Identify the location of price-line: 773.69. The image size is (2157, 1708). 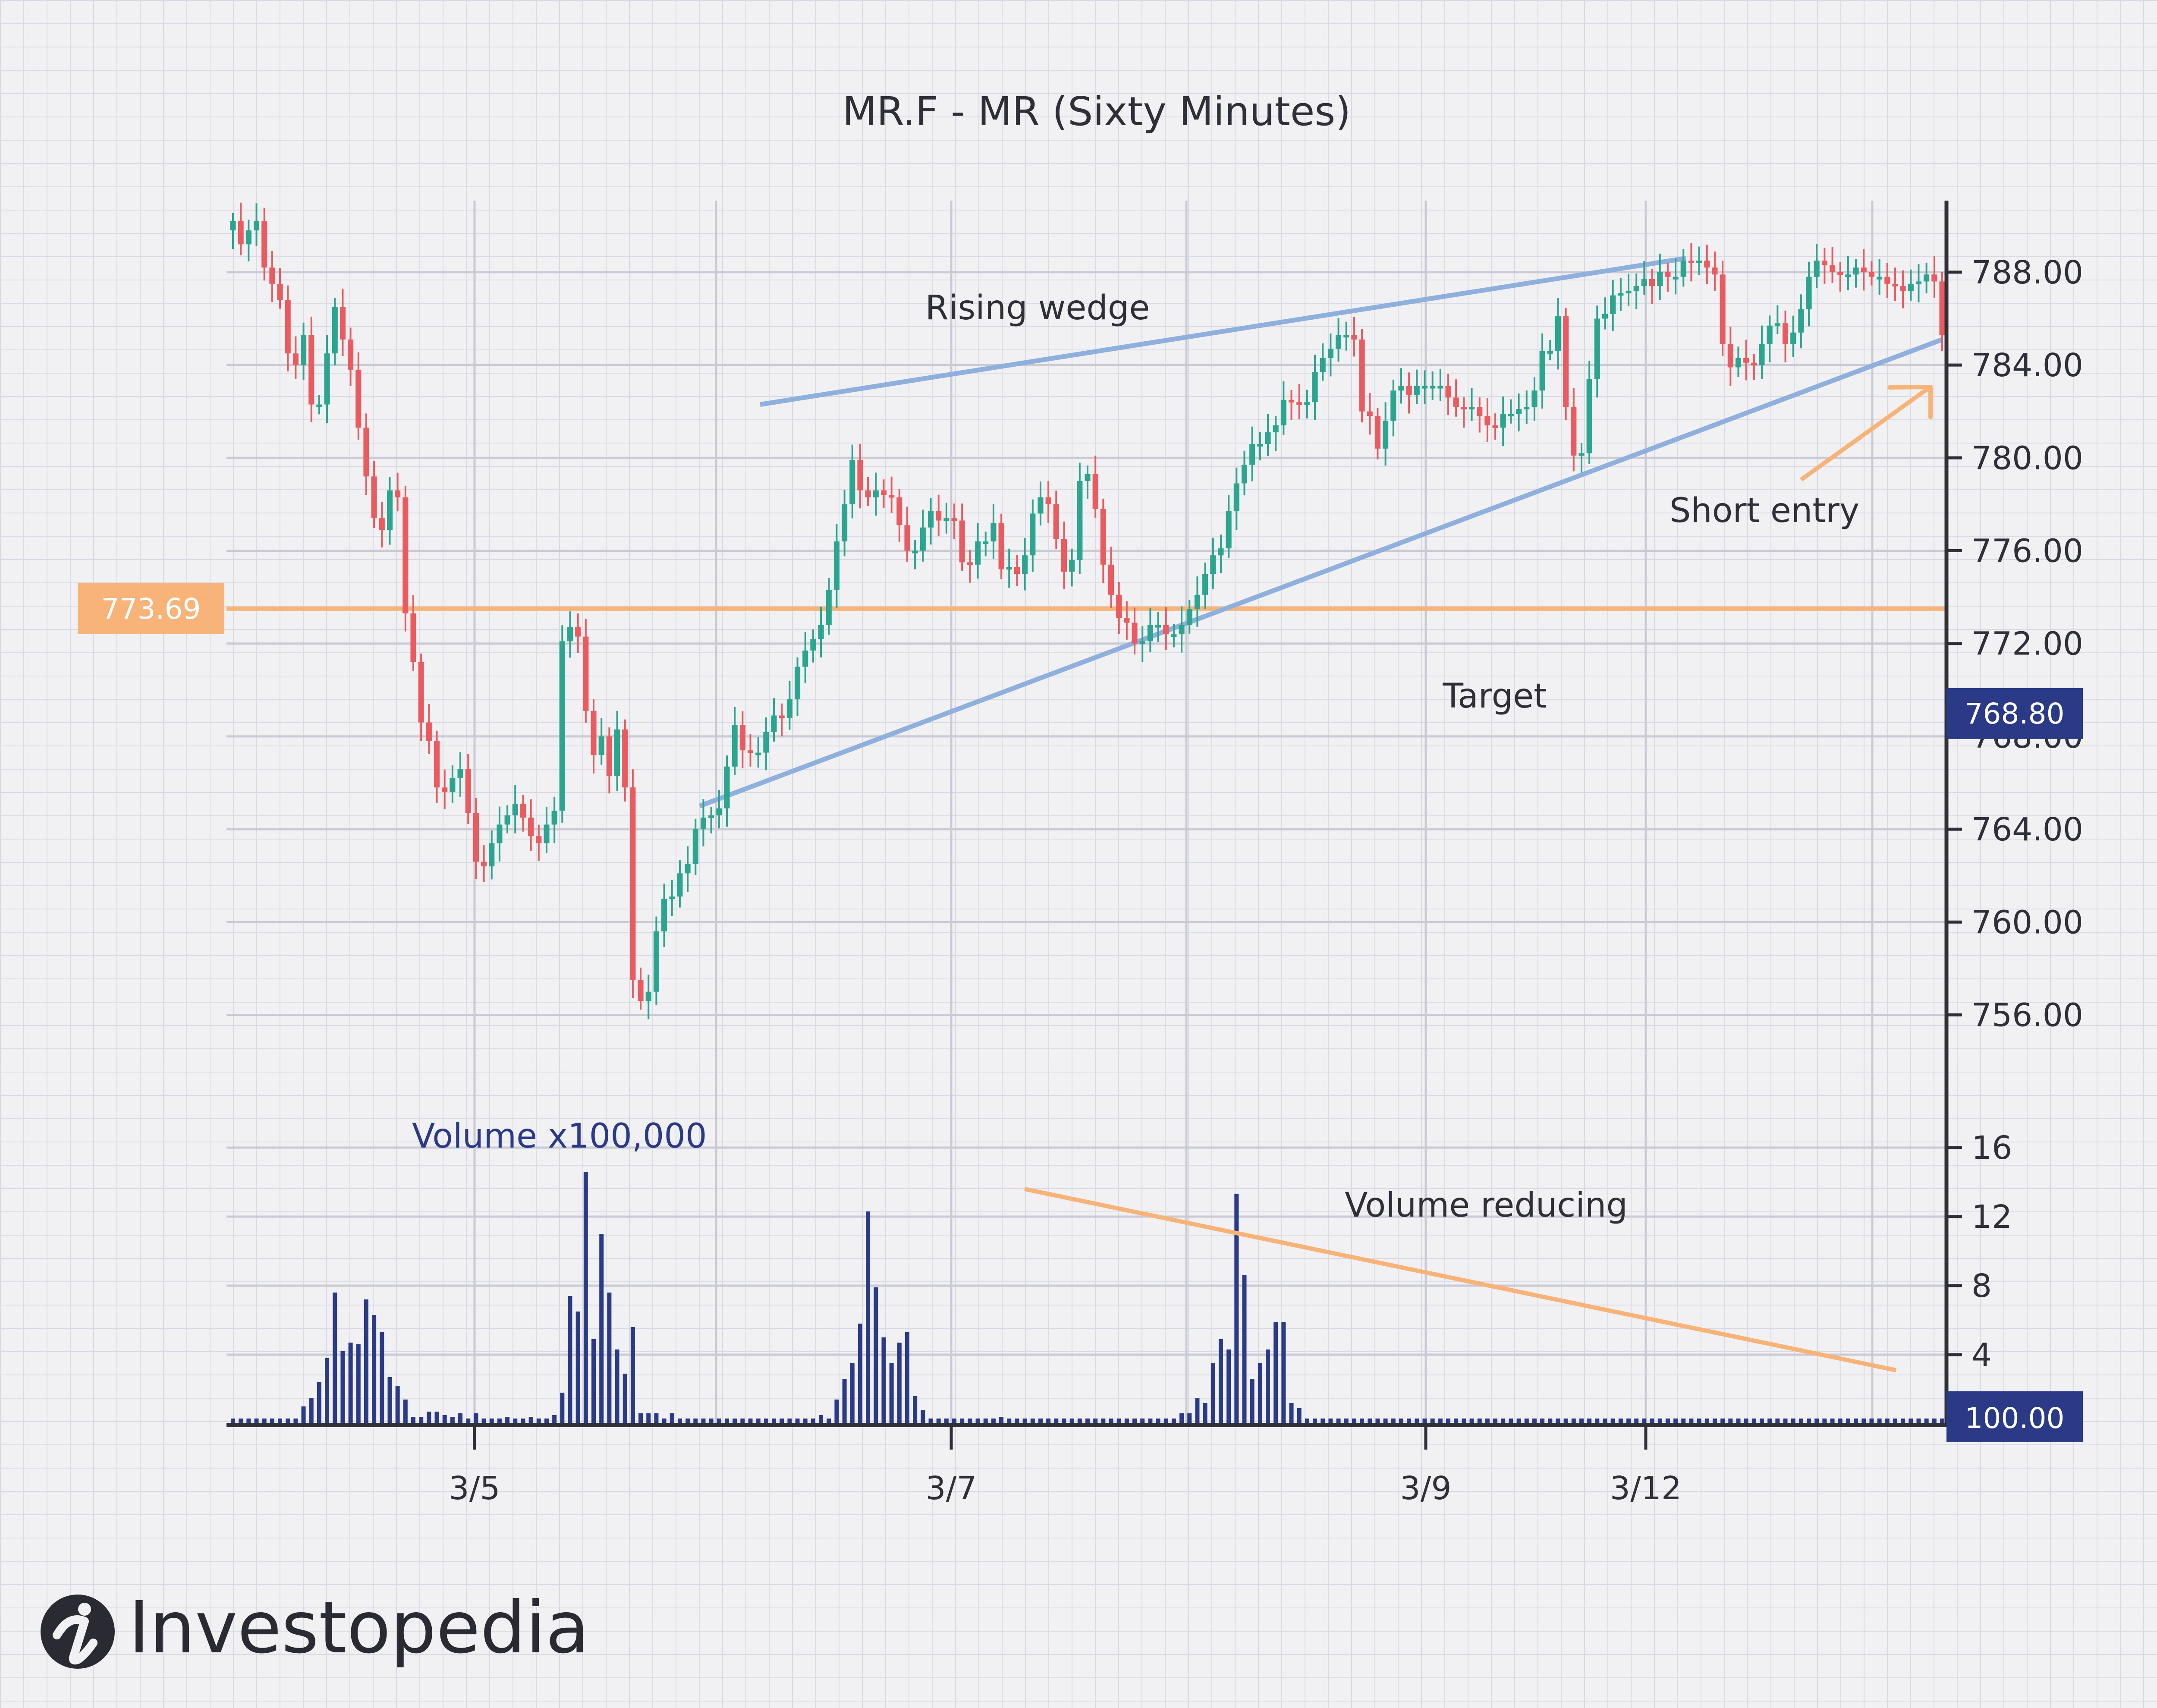
(1012, 608).